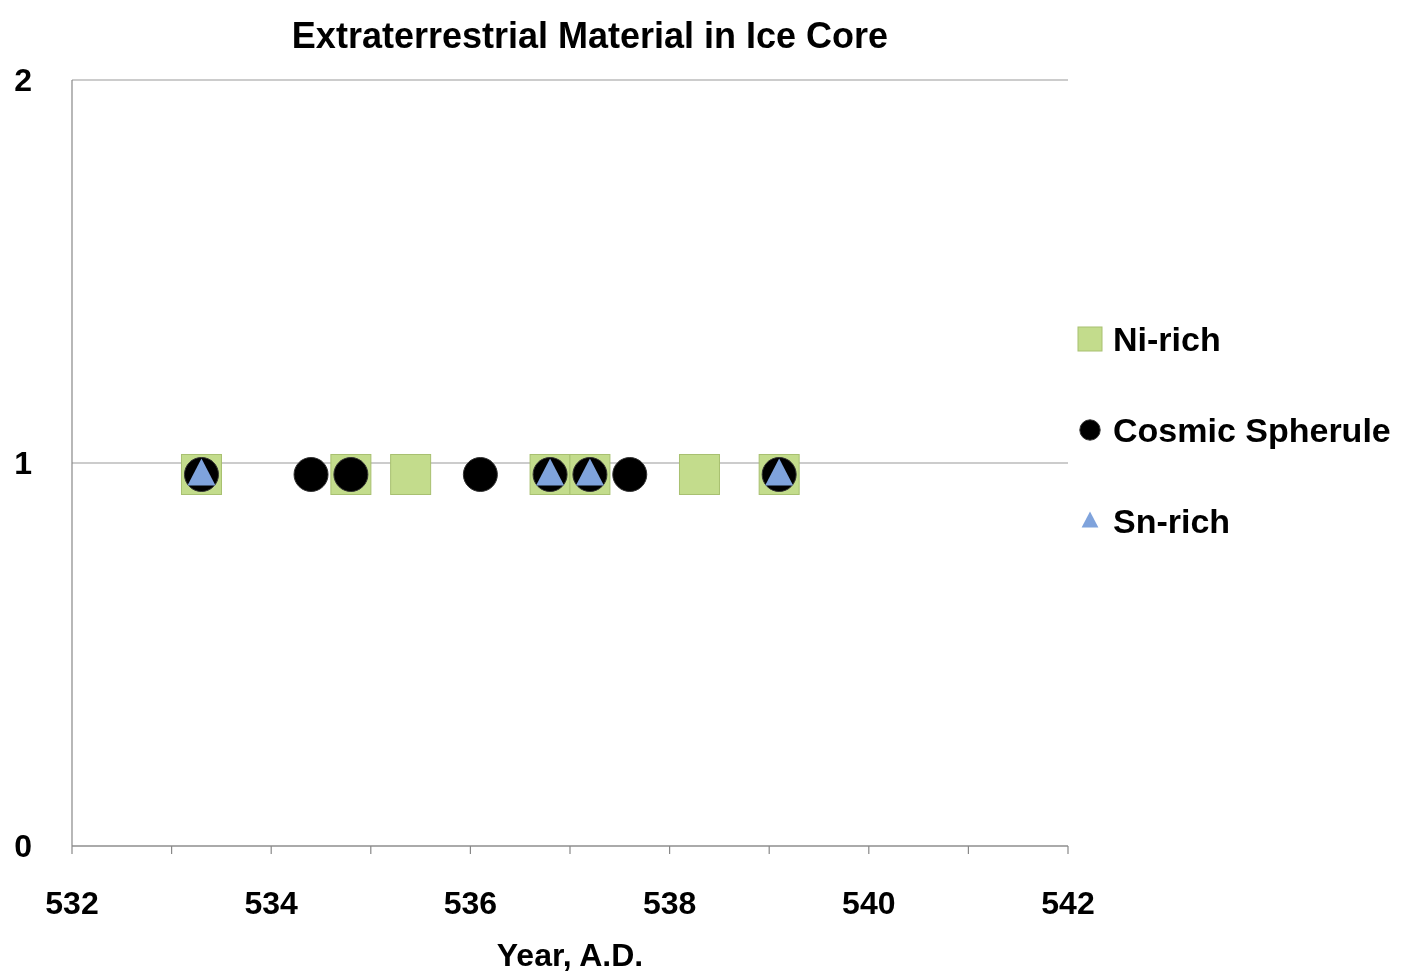  I want to click on legend-label: Sn-rich, so click(1172, 521).